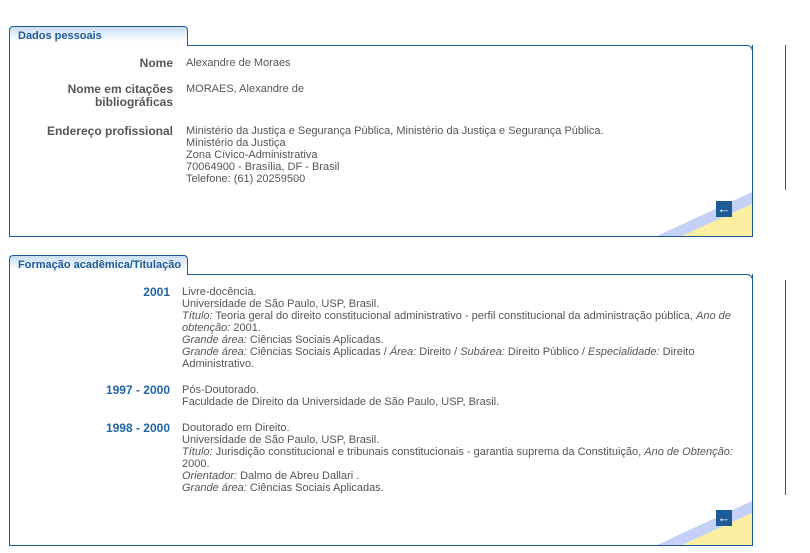 The width and height of the screenshot is (810, 553). What do you see at coordinates (438, 352) in the screenshot?
I see `entry-text: Direito /` at bounding box center [438, 352].